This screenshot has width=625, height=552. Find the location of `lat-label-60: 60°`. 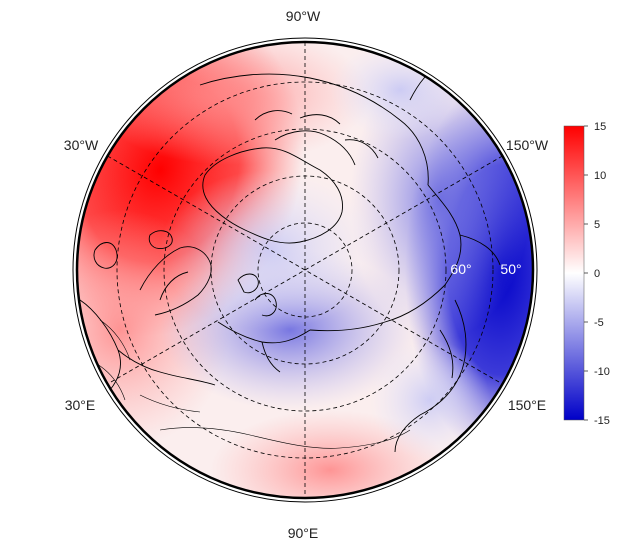

lat-label-60: 60° is located at coordinates (460, 269).